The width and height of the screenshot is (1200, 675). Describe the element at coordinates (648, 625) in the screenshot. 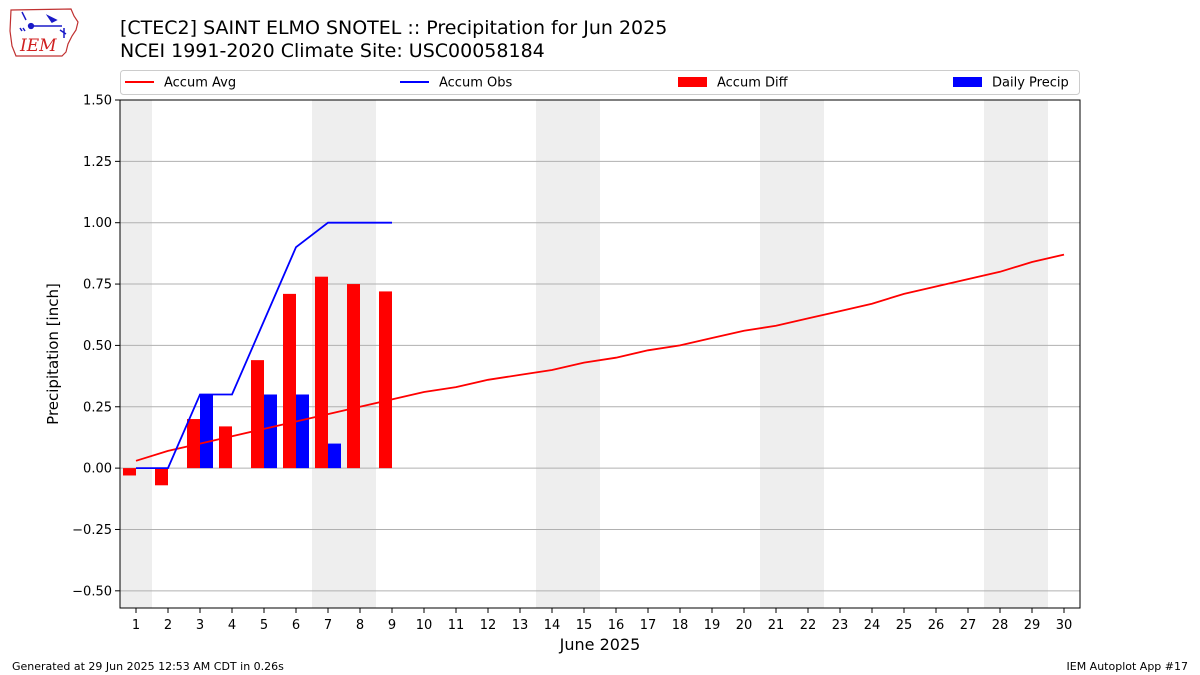

I see `x-tick-label: 17` at that location.